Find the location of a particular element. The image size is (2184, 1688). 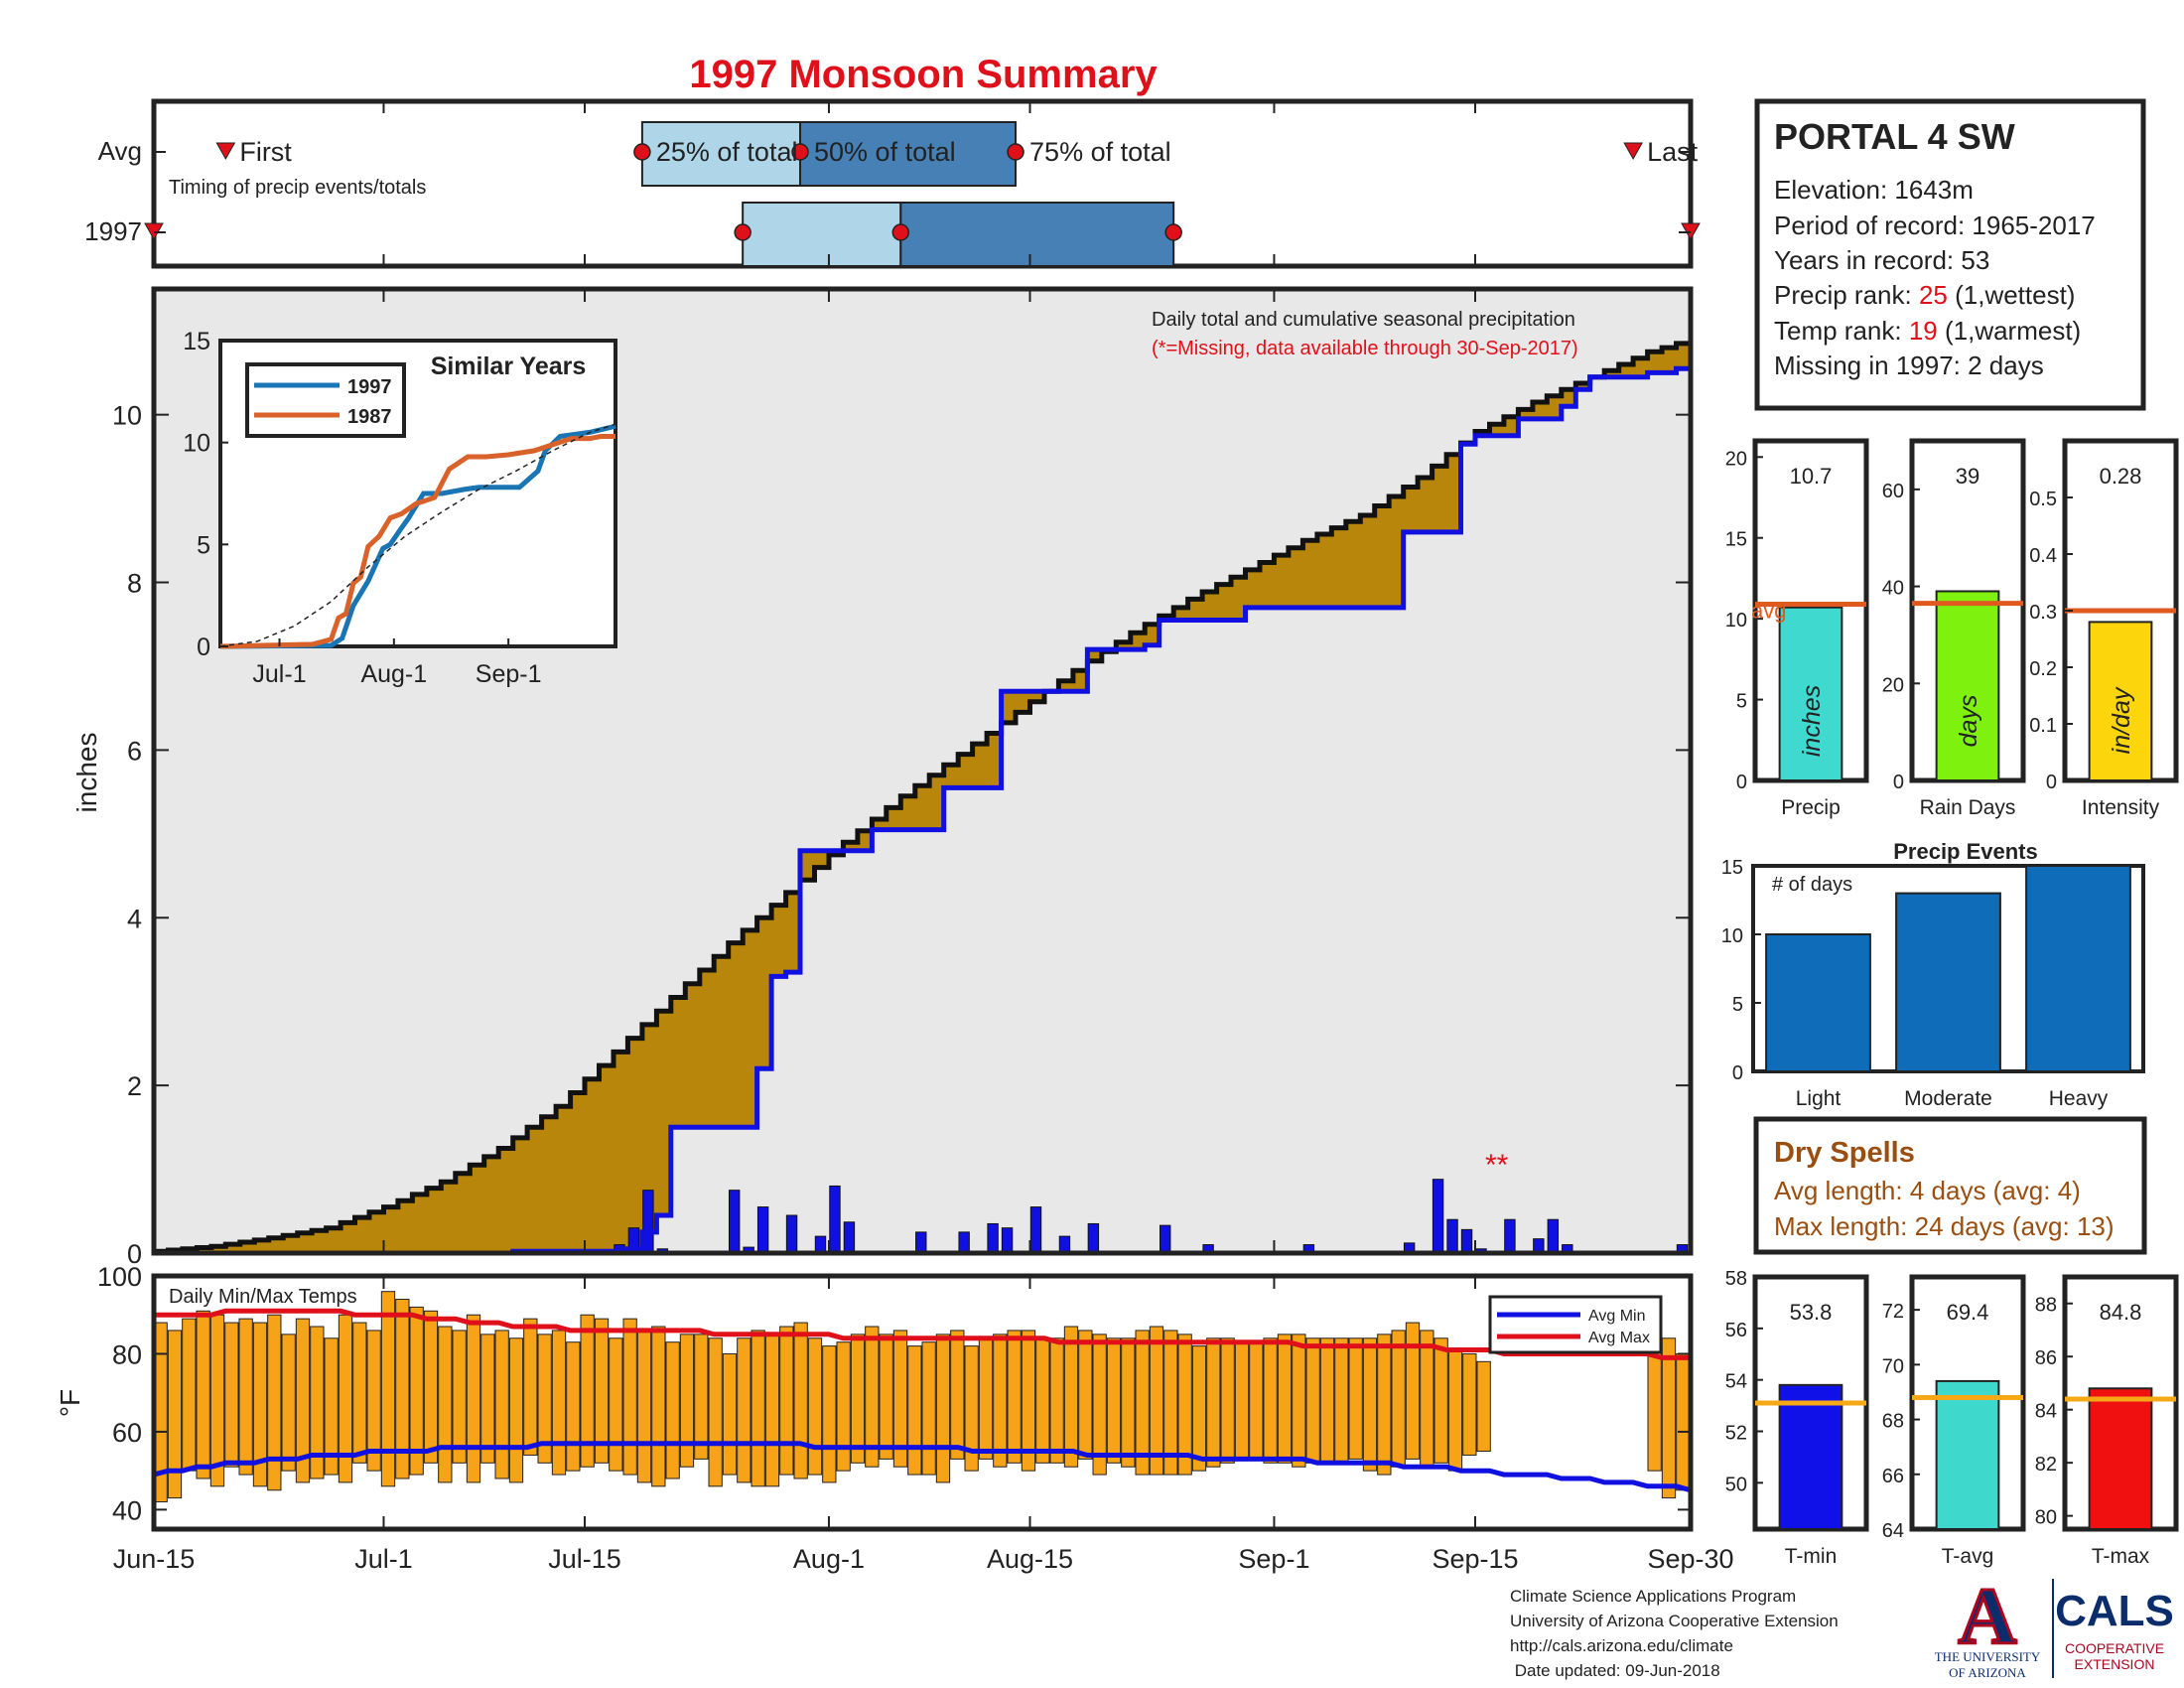

precip-events-x-label: Light is located at coordinates (1819, 1098).